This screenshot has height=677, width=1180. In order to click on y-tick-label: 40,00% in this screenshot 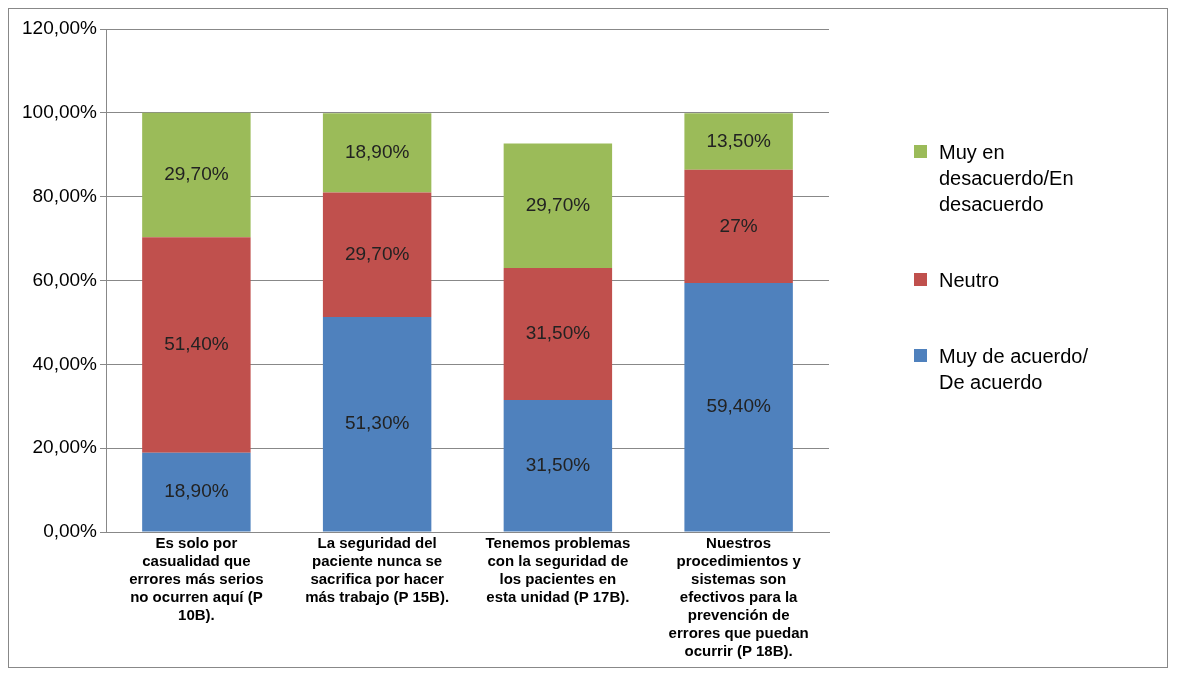, I will do `click(65, 363)`.